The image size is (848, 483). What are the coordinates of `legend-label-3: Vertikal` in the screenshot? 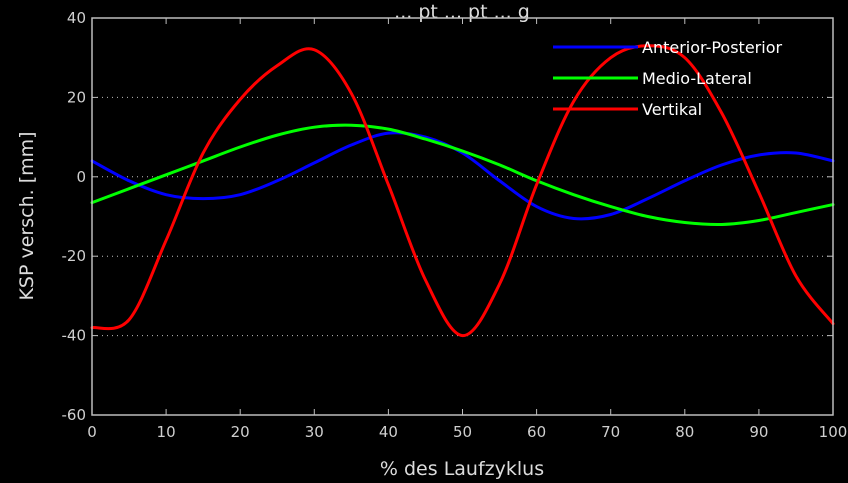 It's located at (672, 109).